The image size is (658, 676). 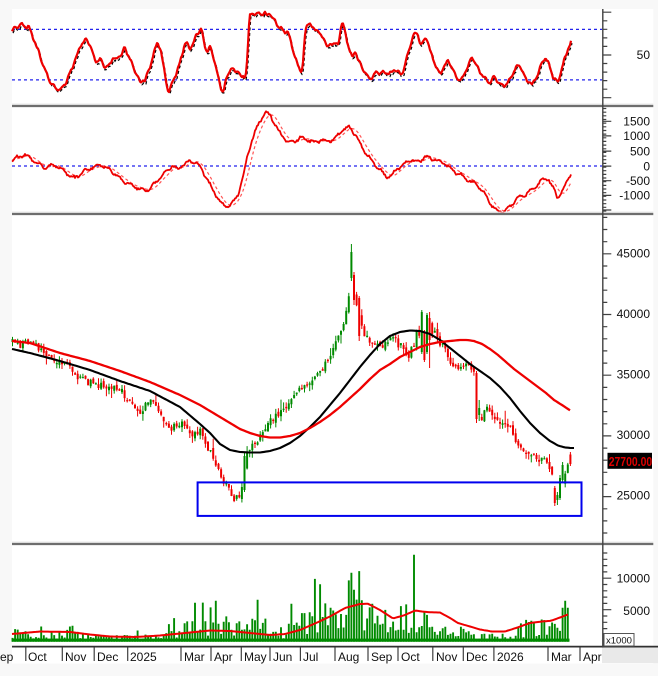 What do you see at coordinates (310, 657) in the screenshot?
I see `svg-text: Jul` at bounding box center [310, 657].